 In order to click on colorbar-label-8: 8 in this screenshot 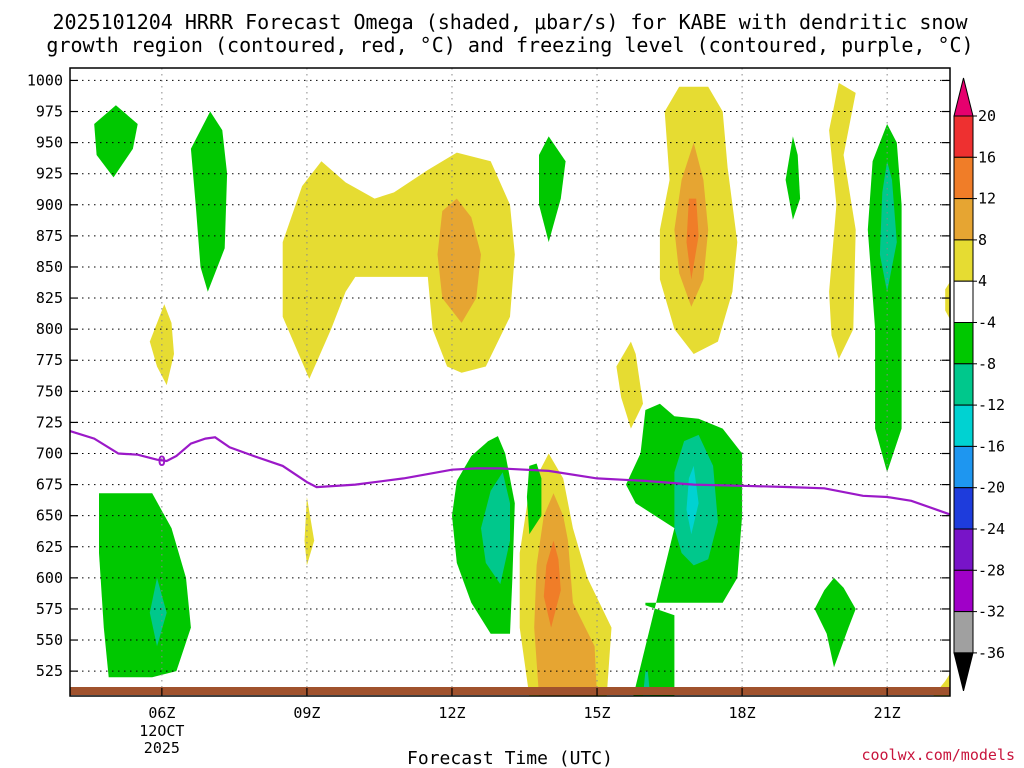, I will do `click(982, 240)`.